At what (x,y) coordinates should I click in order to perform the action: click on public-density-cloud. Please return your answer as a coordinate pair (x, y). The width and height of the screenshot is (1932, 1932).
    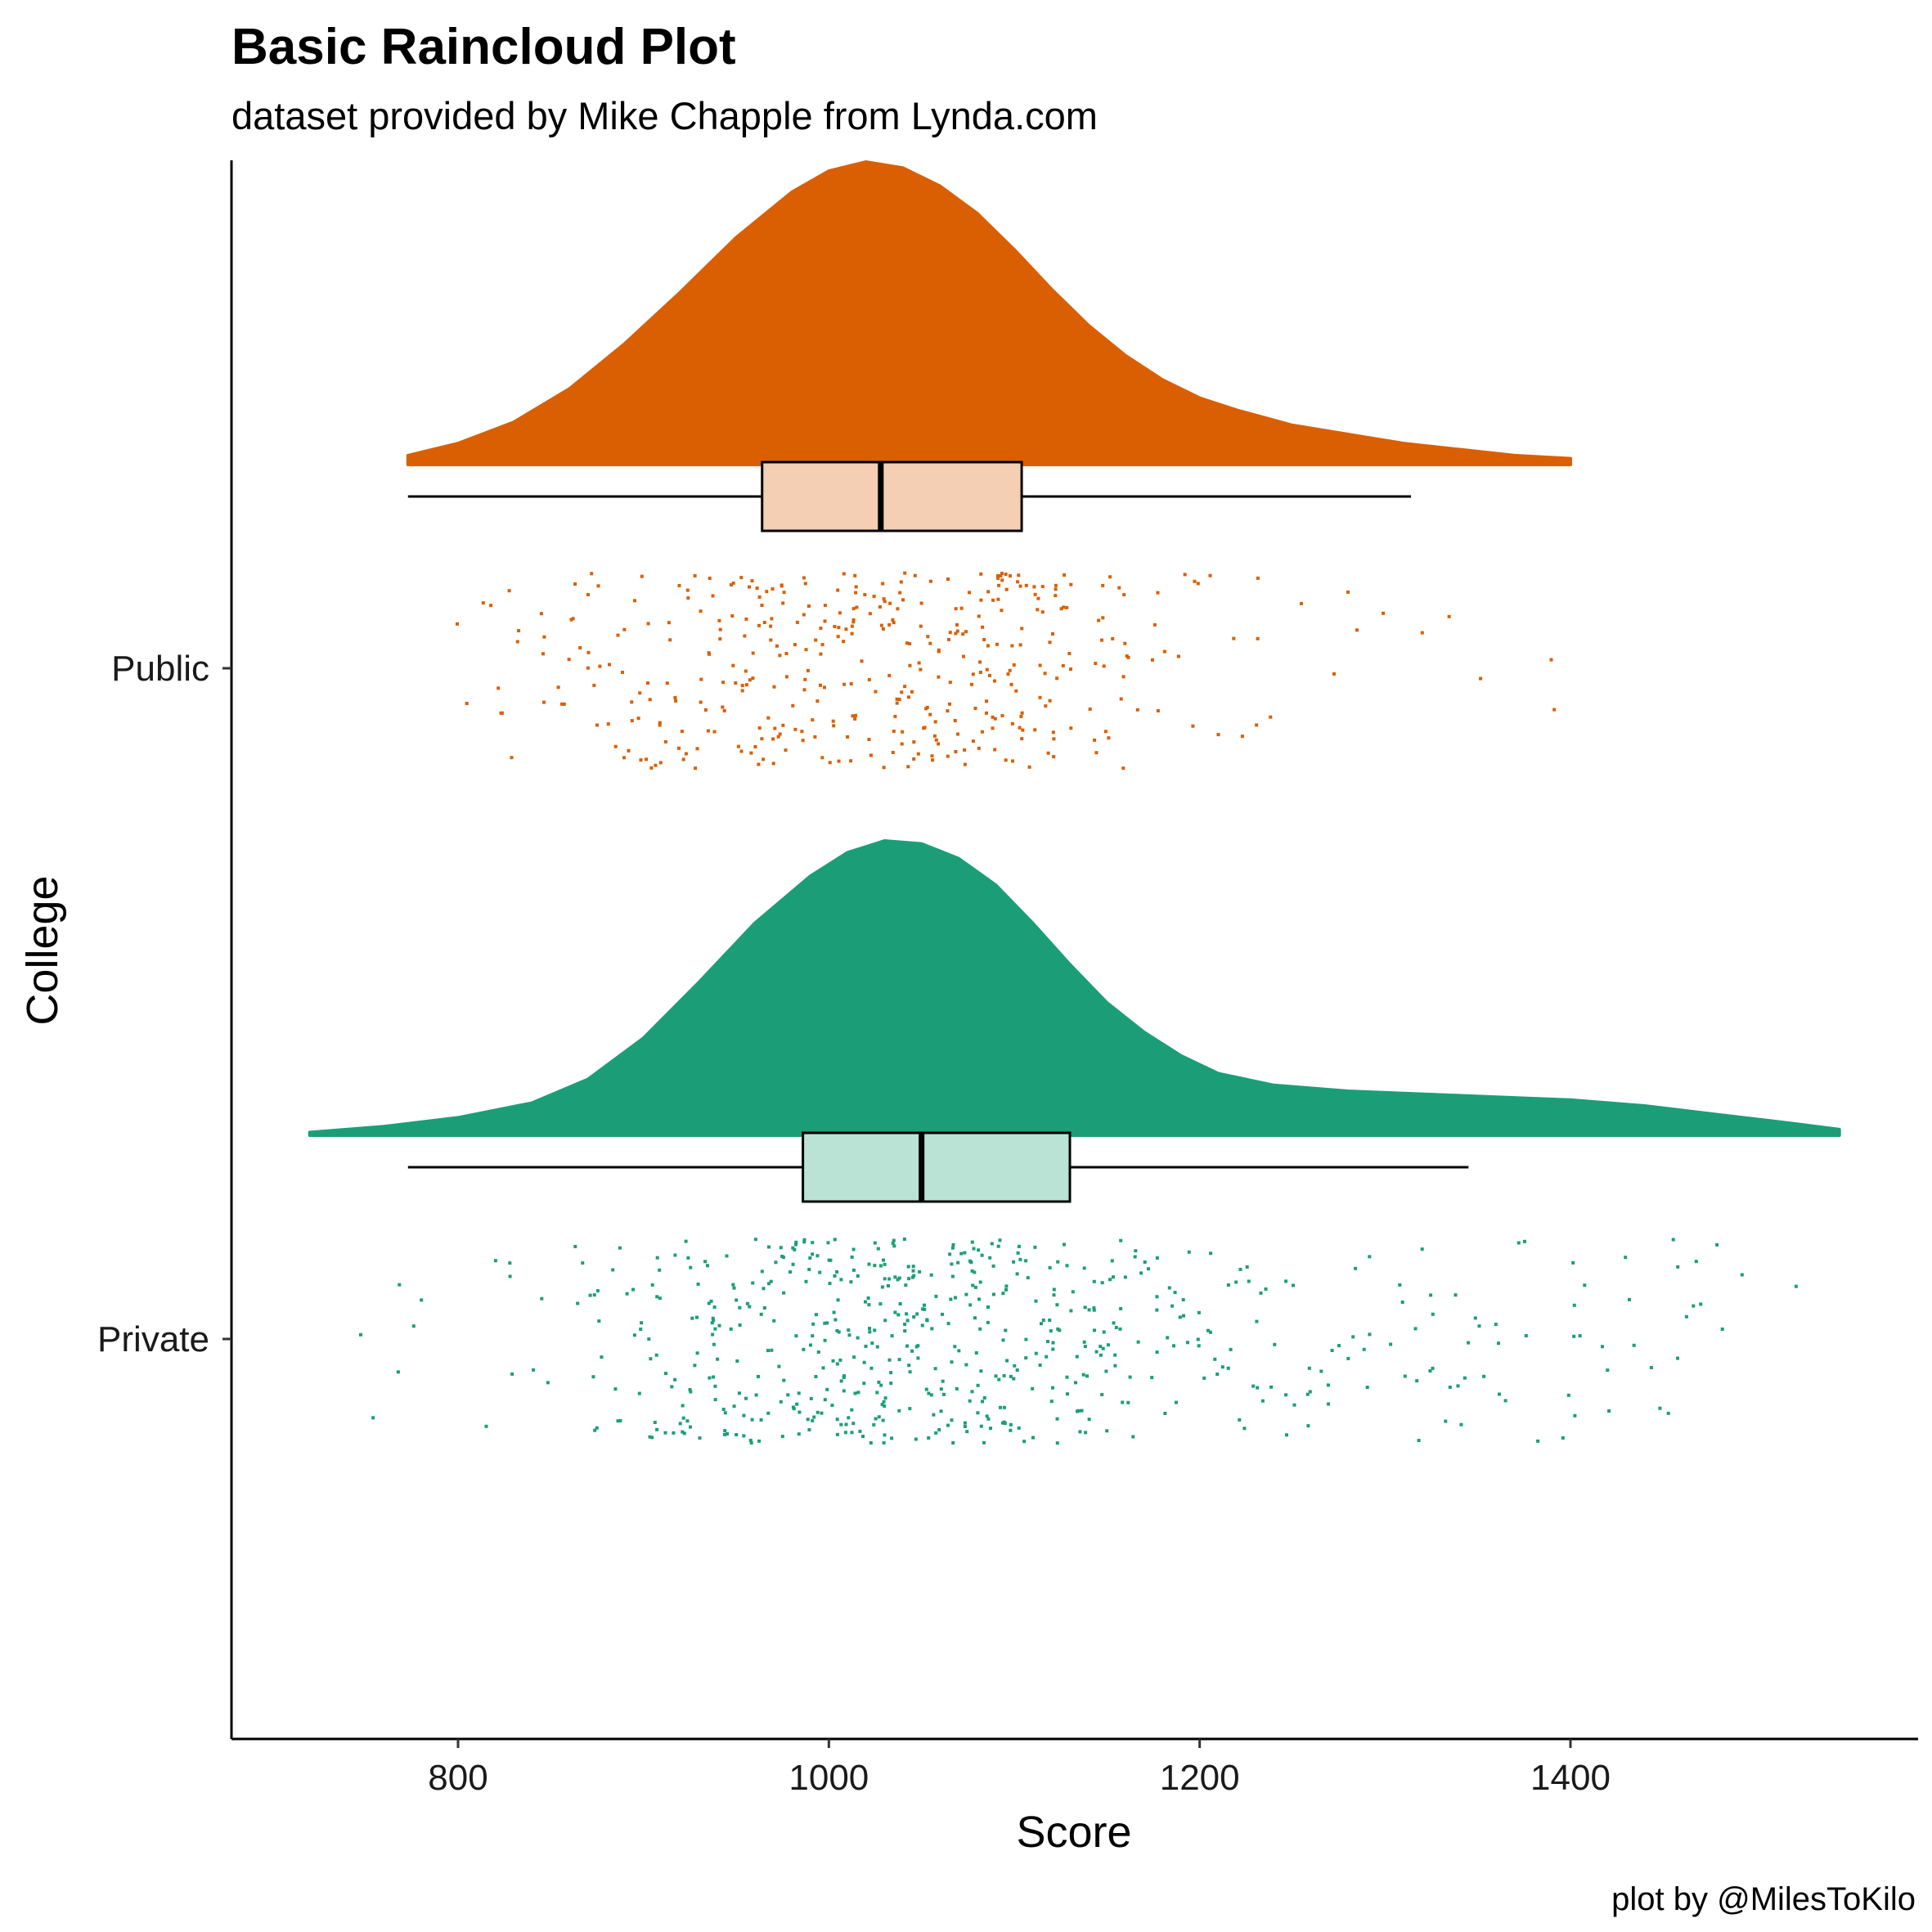
    Looking at the image, I should click on (989, 313).